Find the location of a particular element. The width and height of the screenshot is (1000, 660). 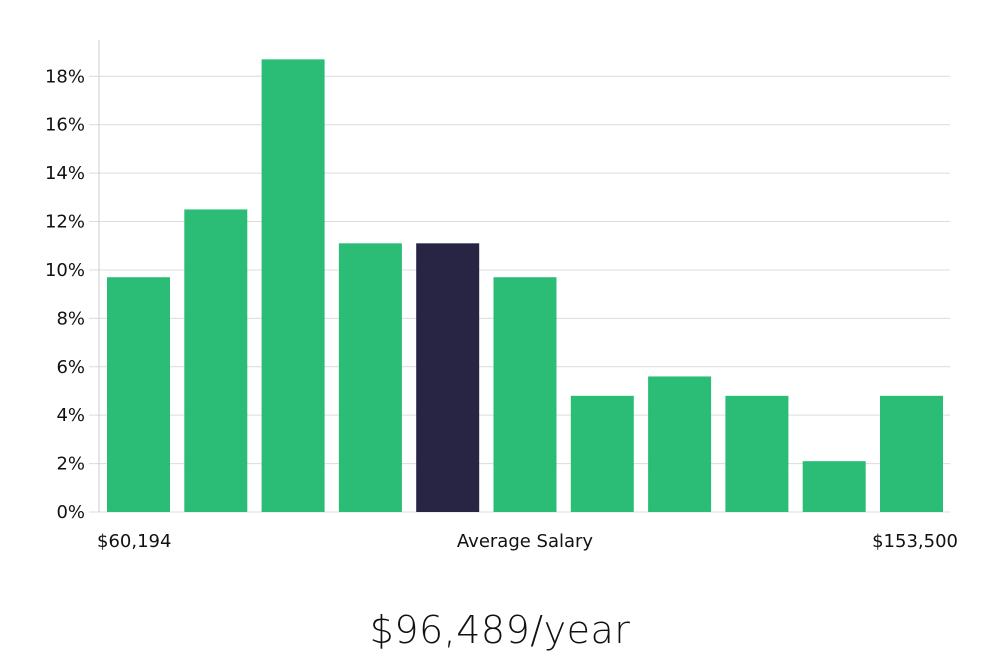

y-tick-label: 10% is located at coordinates (65, 270).